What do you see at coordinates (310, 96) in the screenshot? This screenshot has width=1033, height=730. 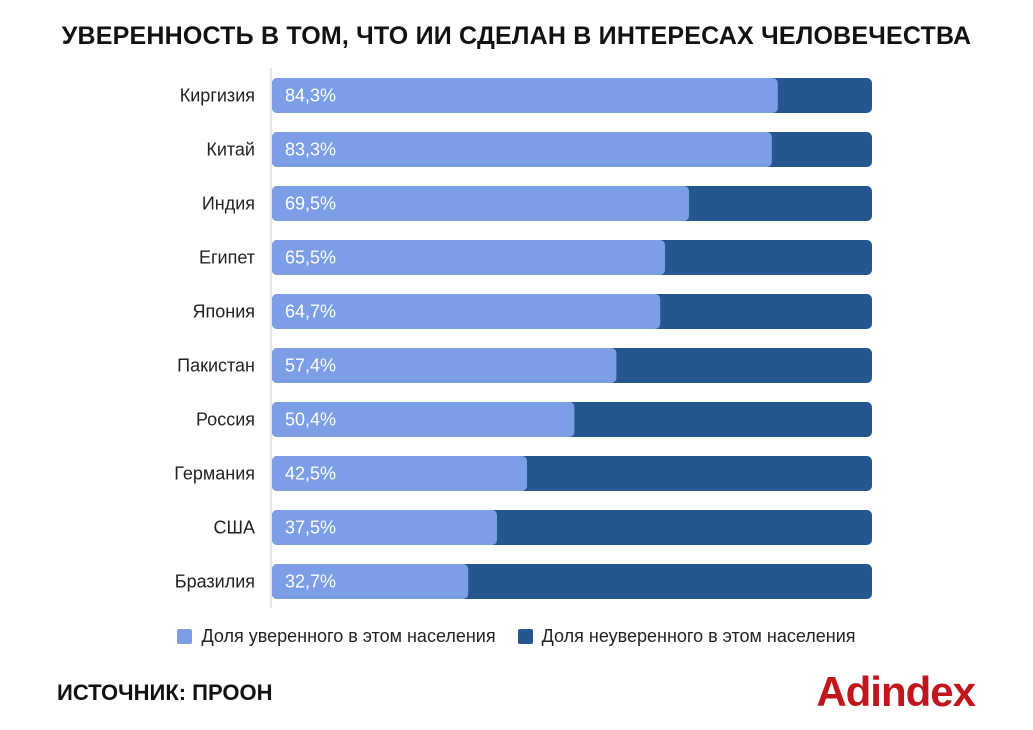 I see `data-label: 84,3%` at bounding box center [310, 96].